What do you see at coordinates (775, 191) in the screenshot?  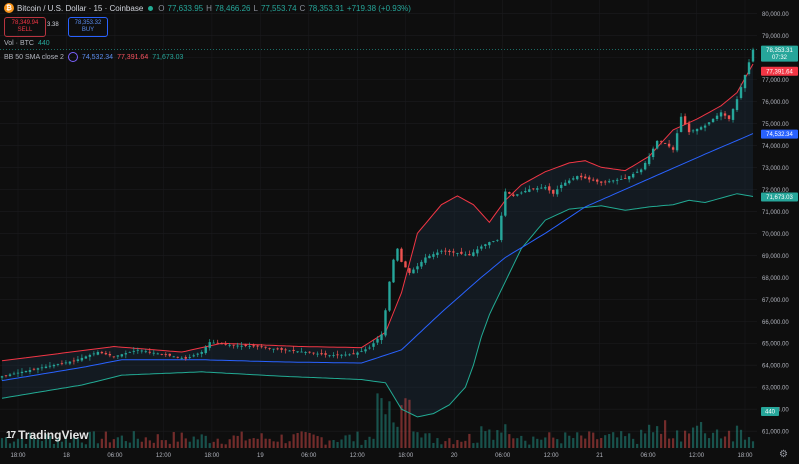 I see `price-tick-label: 72,000.00` at bounding box center [775, 191].